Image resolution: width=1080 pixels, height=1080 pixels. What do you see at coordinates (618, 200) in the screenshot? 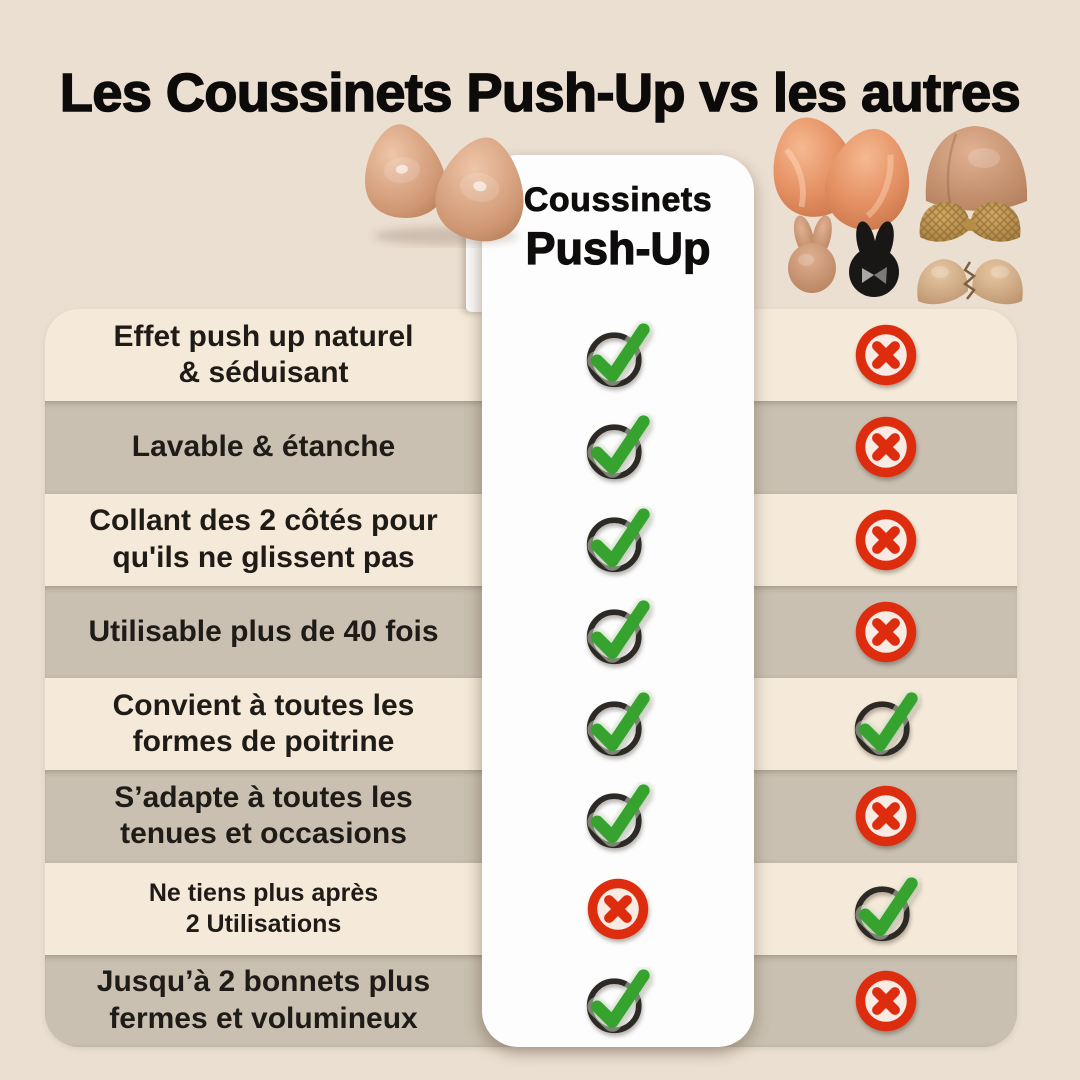
I see `pushup-column-title-line1: Coussinets` at bounding box center [618, 200].